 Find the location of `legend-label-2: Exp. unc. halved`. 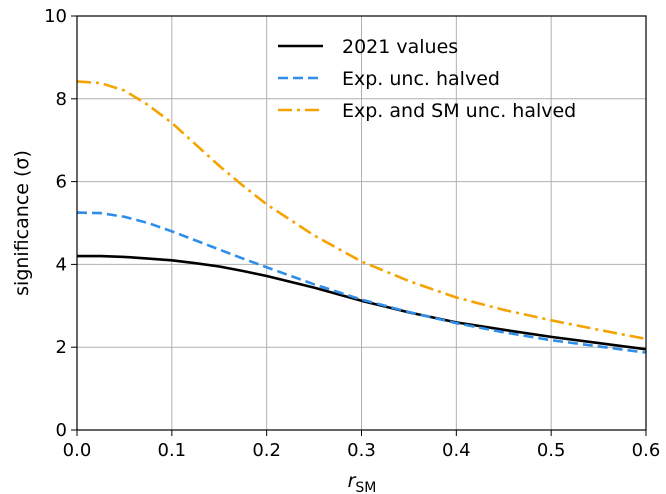

legend-label-2: Exp. unc. halved is located at coordinates (421, 79).